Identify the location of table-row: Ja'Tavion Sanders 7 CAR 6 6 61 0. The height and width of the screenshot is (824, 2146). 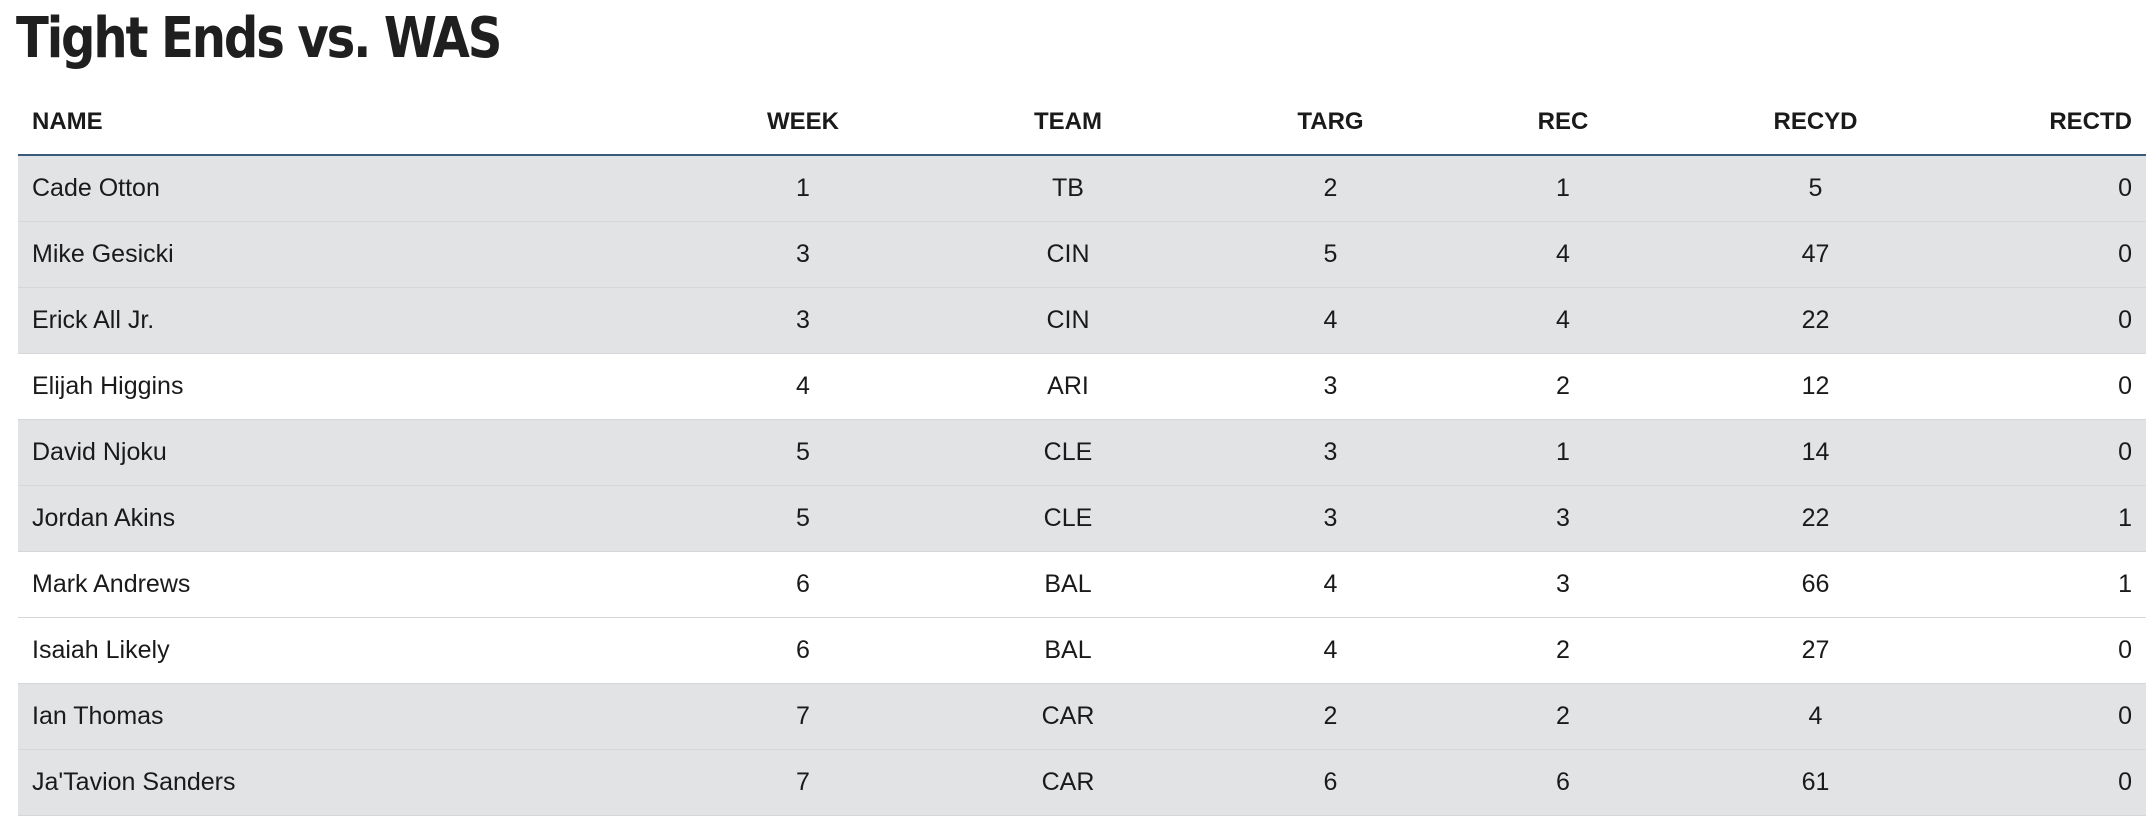
(1082, 782).